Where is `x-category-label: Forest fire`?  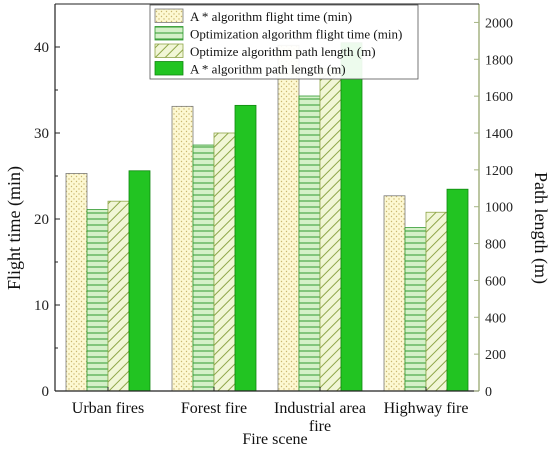
x-category-label: Forest fire is located at coordinates (214, 408).